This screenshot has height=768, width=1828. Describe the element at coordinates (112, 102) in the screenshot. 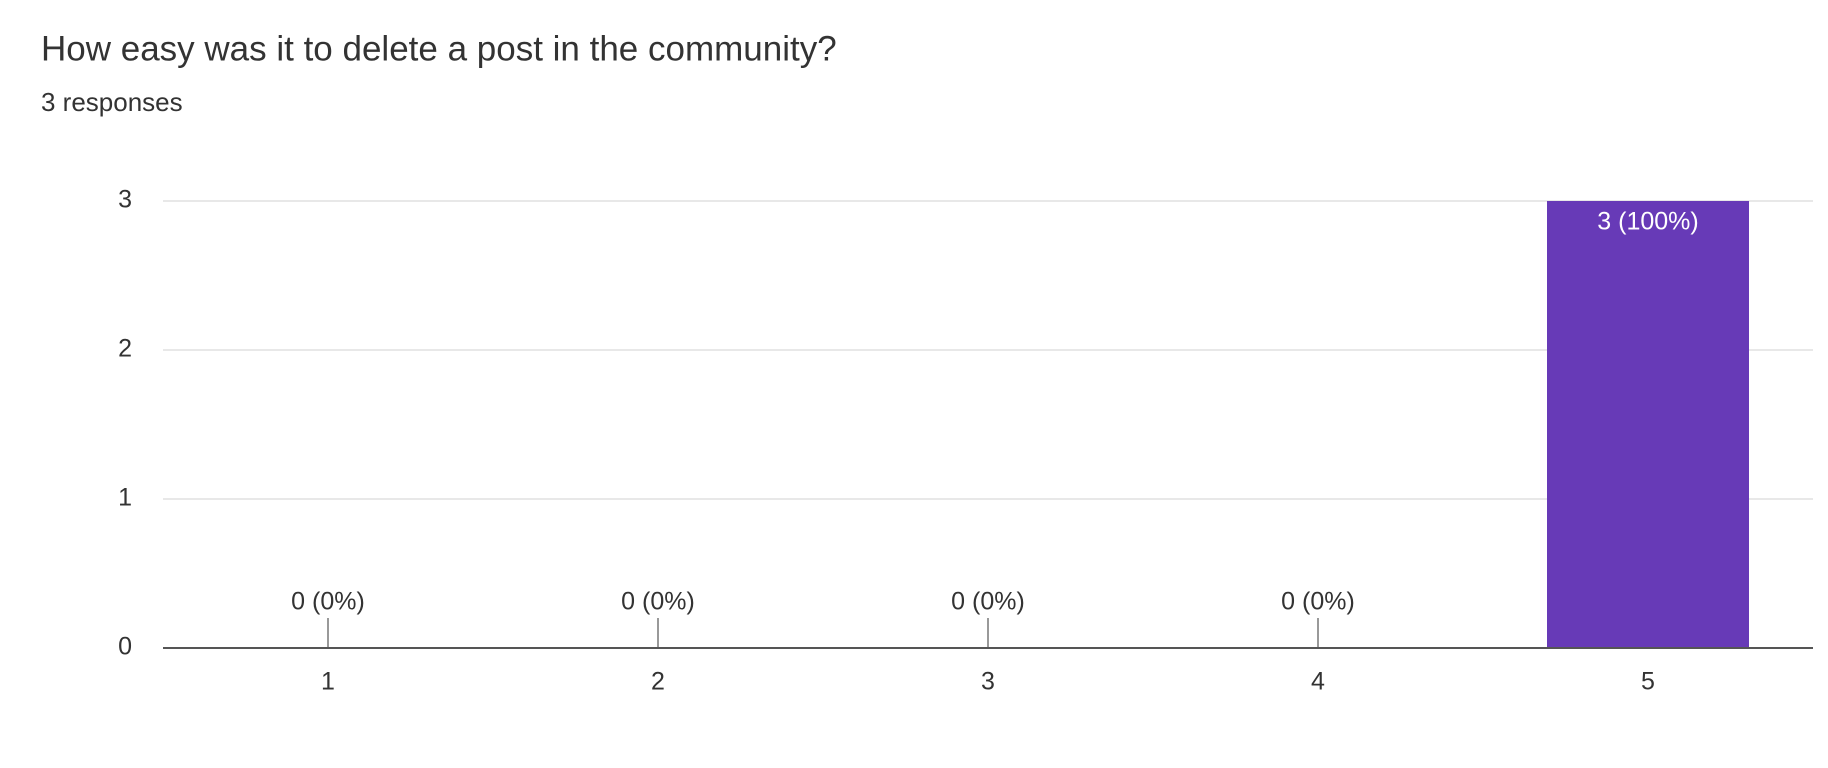

I see `chart-subtitle: 3 responses` at that location.